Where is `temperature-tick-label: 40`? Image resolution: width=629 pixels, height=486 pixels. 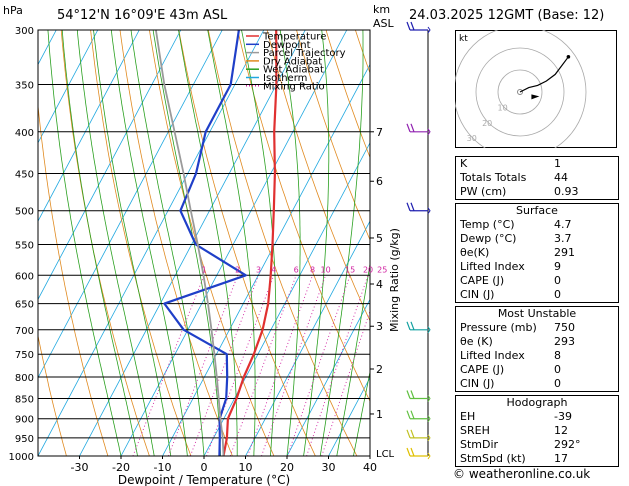 temperature-tick-label: 40 is located at coordinates (370, 467).